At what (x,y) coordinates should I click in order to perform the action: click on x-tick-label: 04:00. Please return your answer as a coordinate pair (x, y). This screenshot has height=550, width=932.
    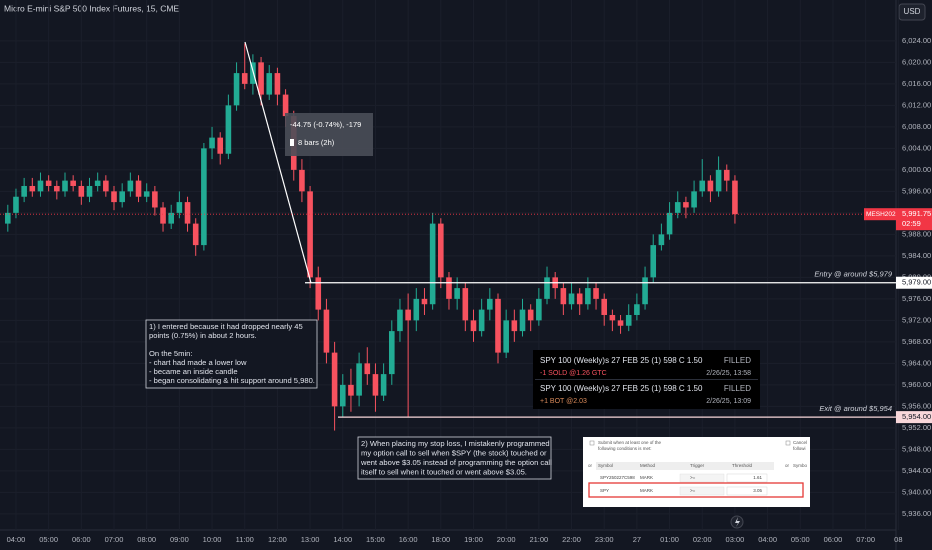
    Looking at the image, I should click on (16, 539).